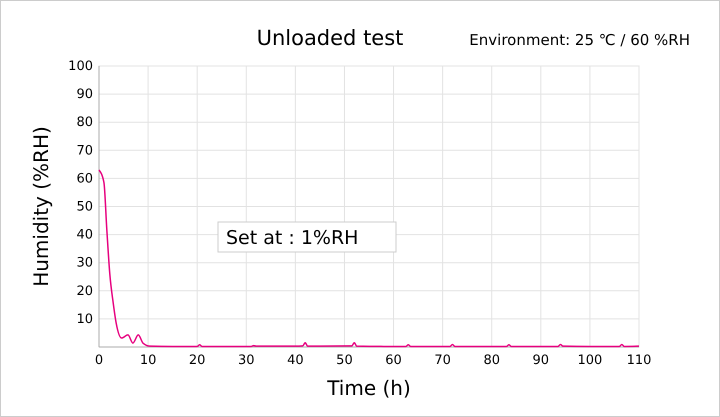  What do you see at coordinates (368, 388) in the screenshot?
I see `x-axis-title: Time (h)` at bounding box center [368, 388].